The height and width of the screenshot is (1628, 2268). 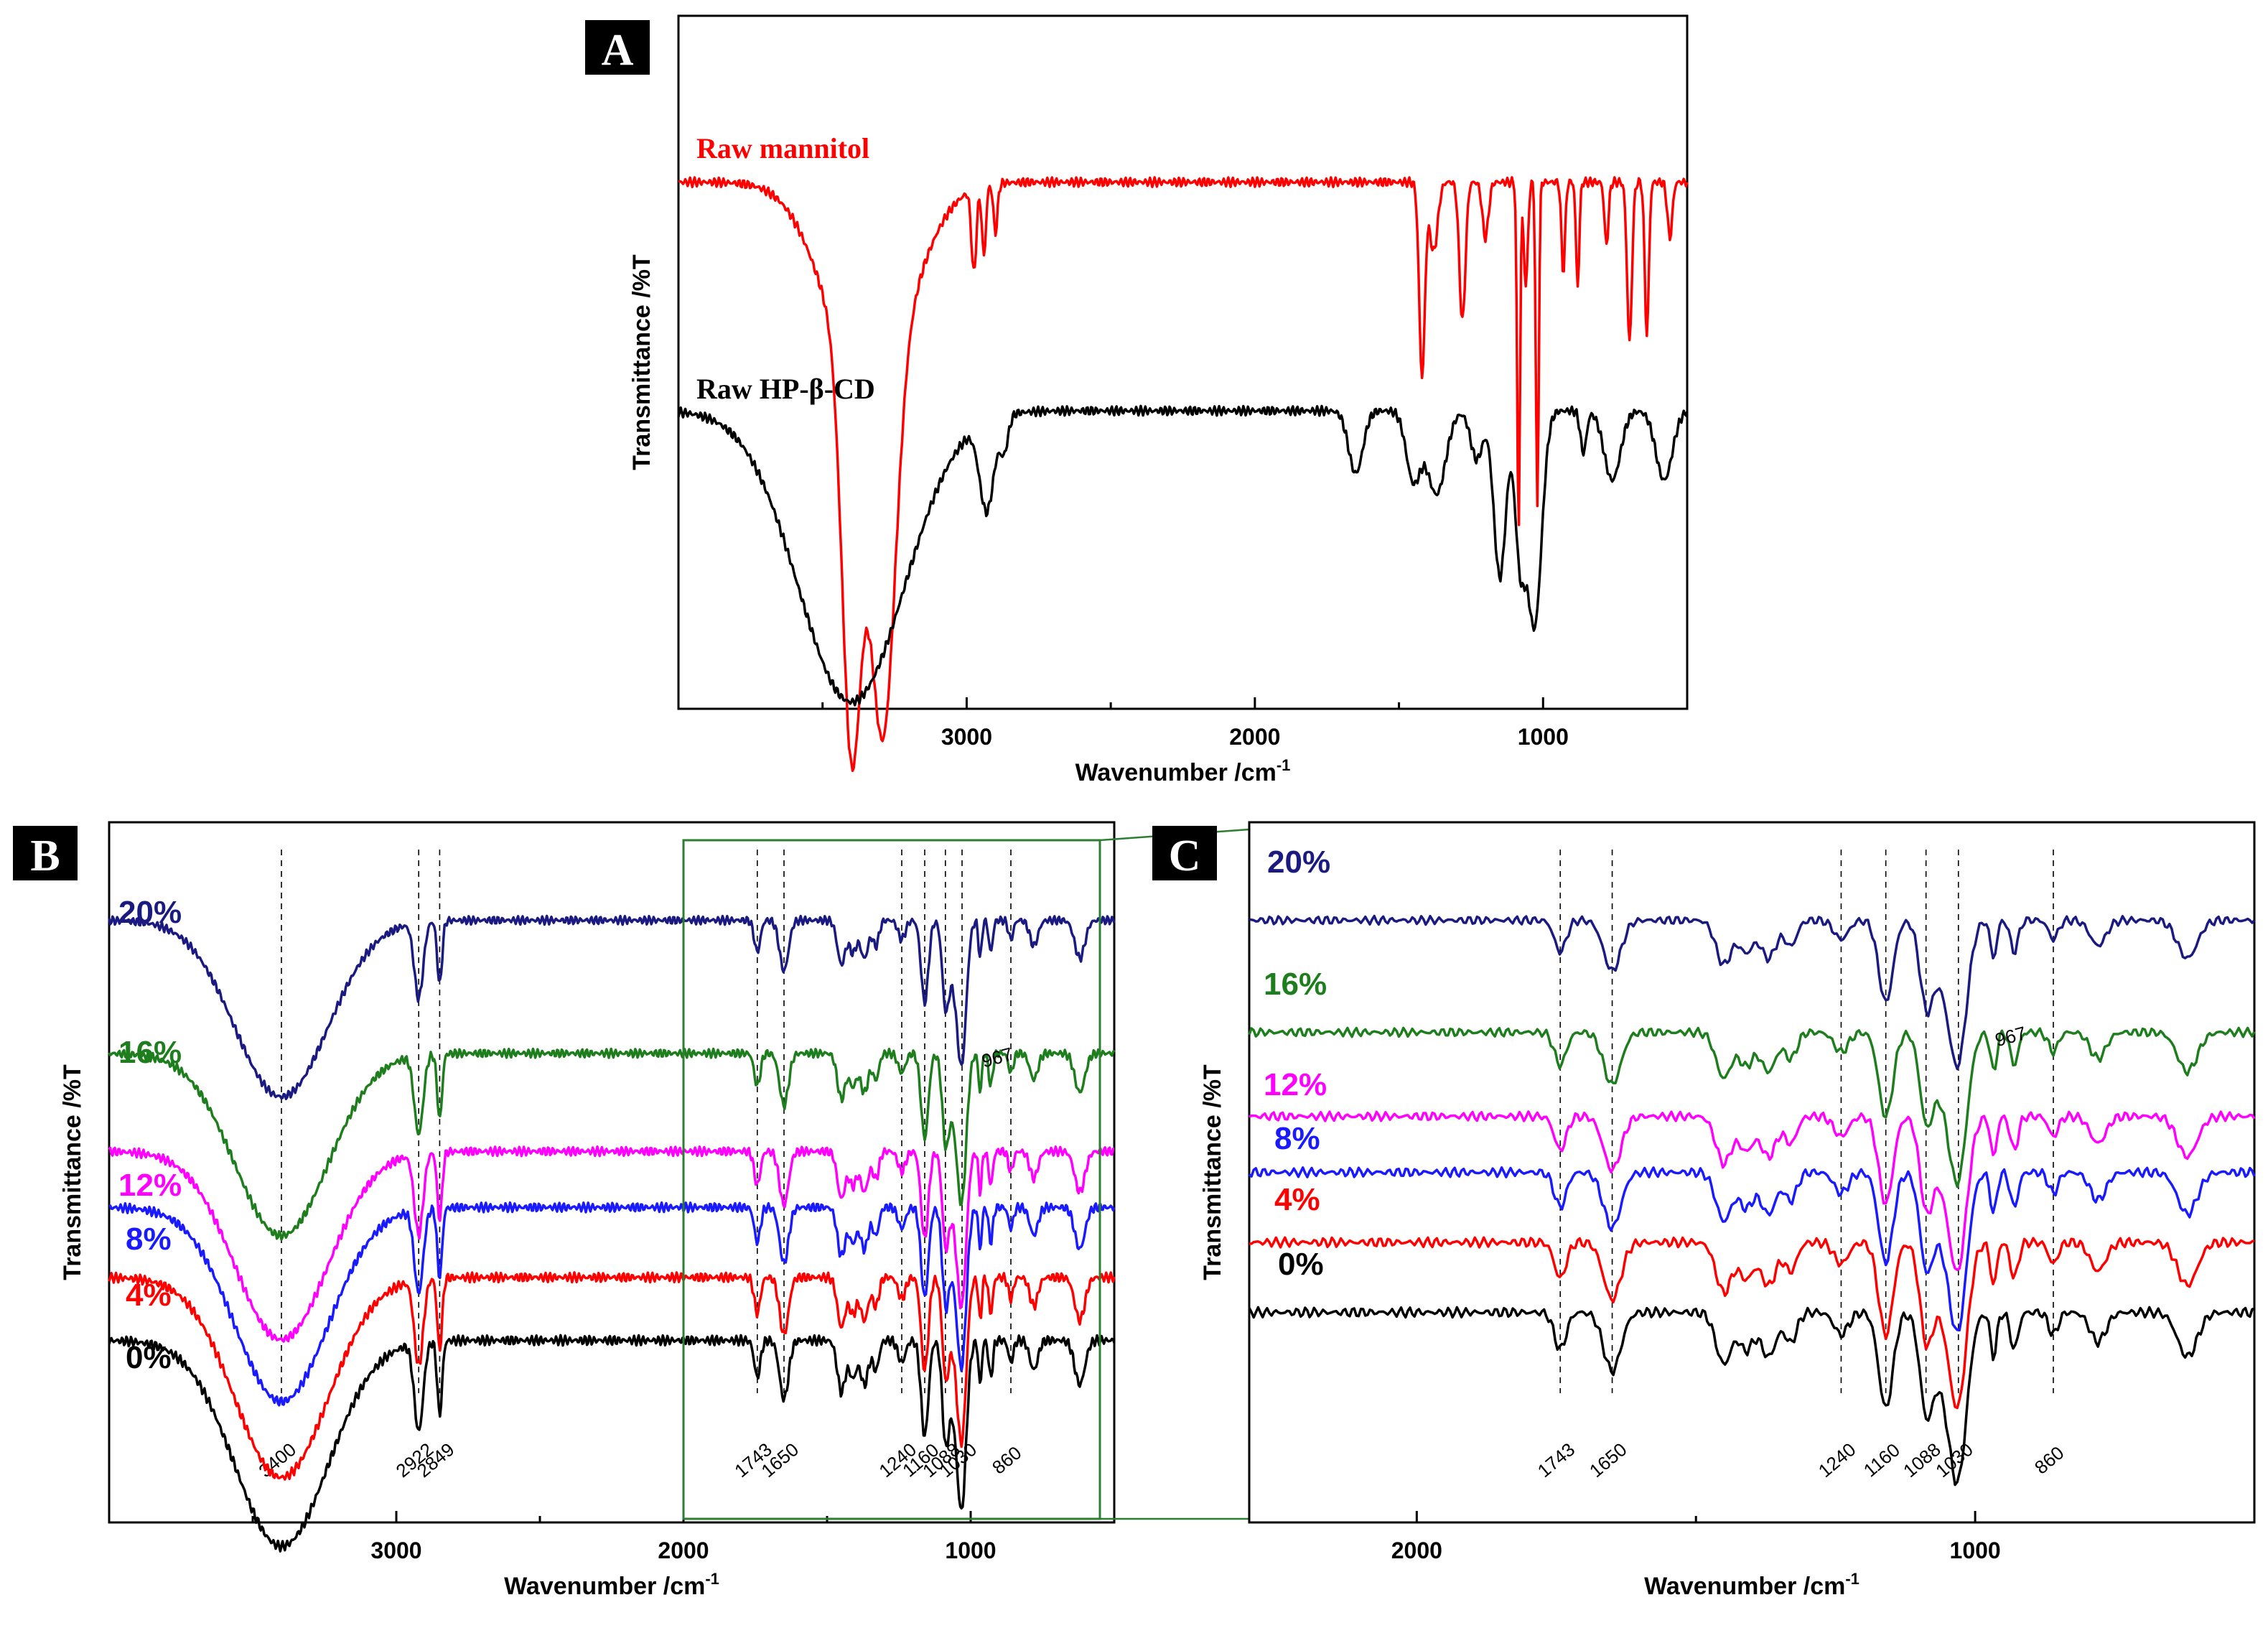 I want to click on panel-letter: B, so click(x=45, y=856).